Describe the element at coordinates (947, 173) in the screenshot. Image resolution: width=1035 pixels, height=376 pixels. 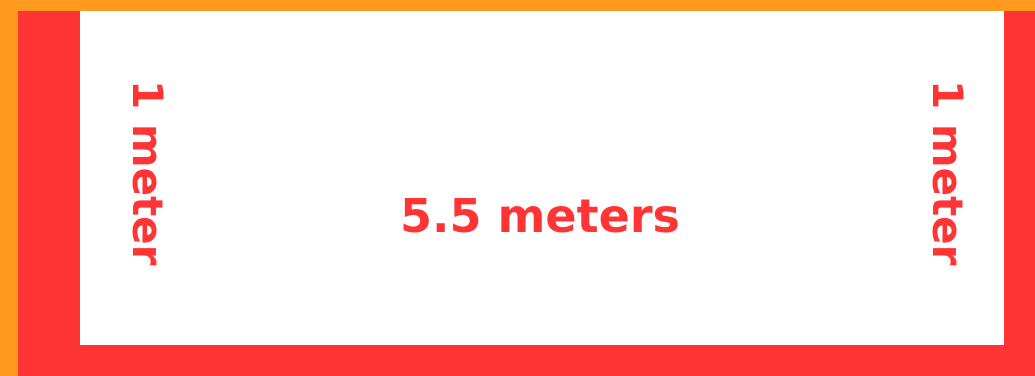
I see `right-height-label: 1 meter` at that location.